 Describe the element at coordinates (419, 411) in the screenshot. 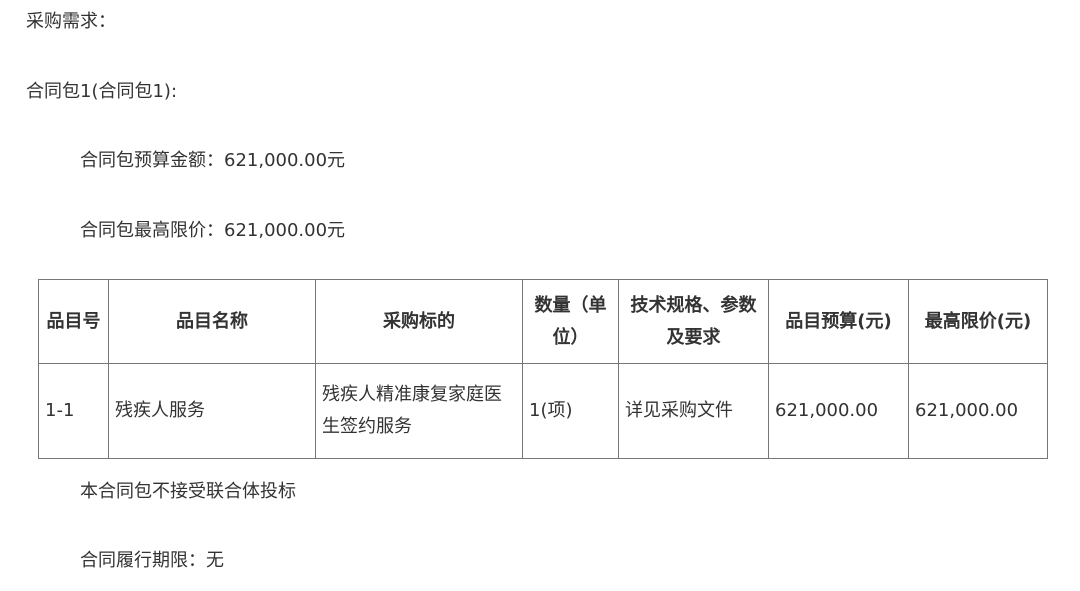

I see `cell-subject: 残疾人精准康复家庭医生签约服务` at that location.